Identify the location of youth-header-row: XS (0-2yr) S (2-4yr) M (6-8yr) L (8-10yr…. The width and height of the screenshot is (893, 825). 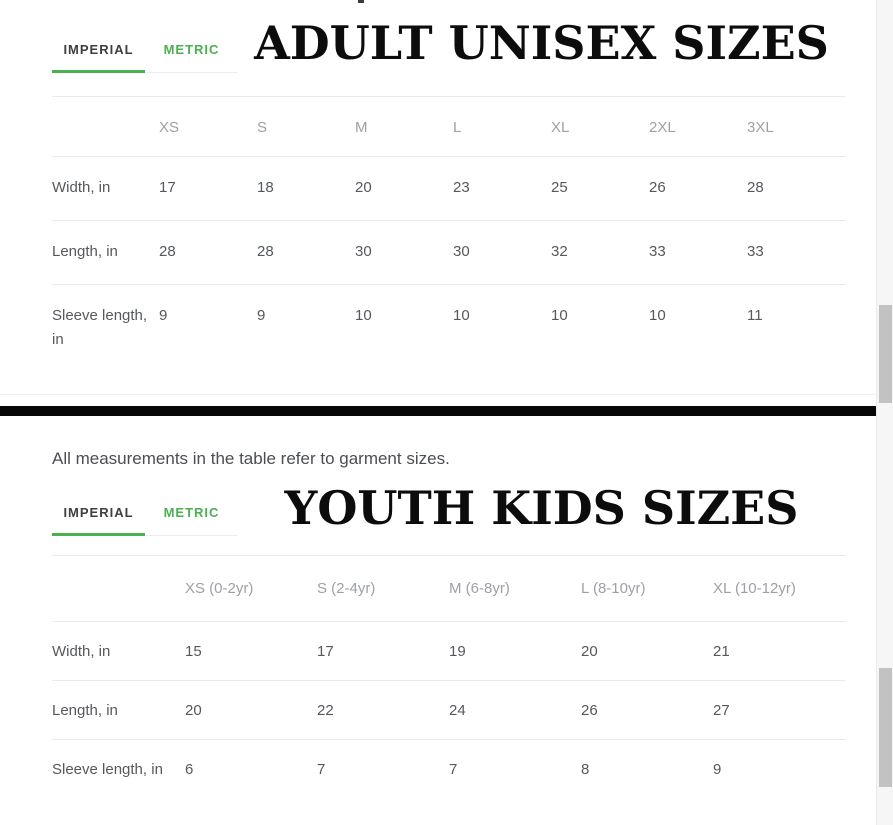
(448, 588).